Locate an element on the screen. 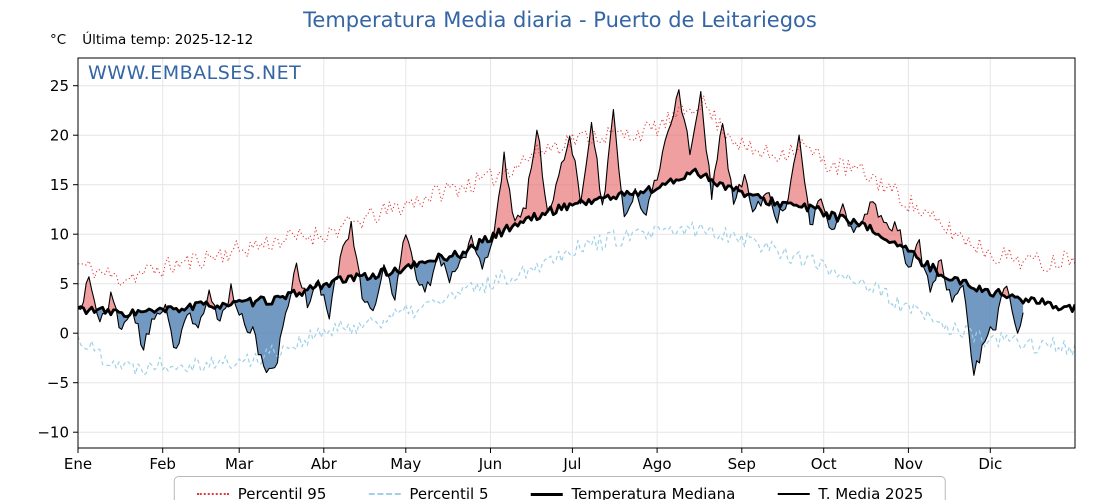 The height and width of the screenshot is (500, 1120). svg-text: 0 is located at coordinates (64, 334).